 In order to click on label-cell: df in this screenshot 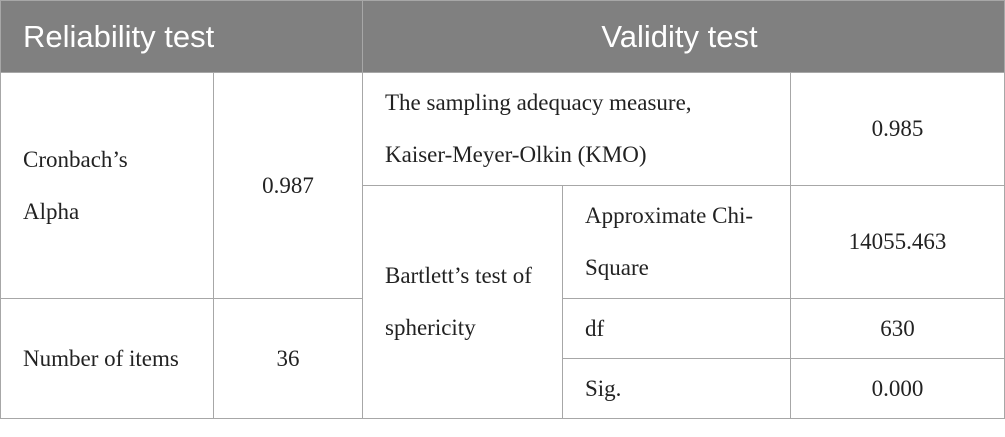, I will do `click(676, 328)`.